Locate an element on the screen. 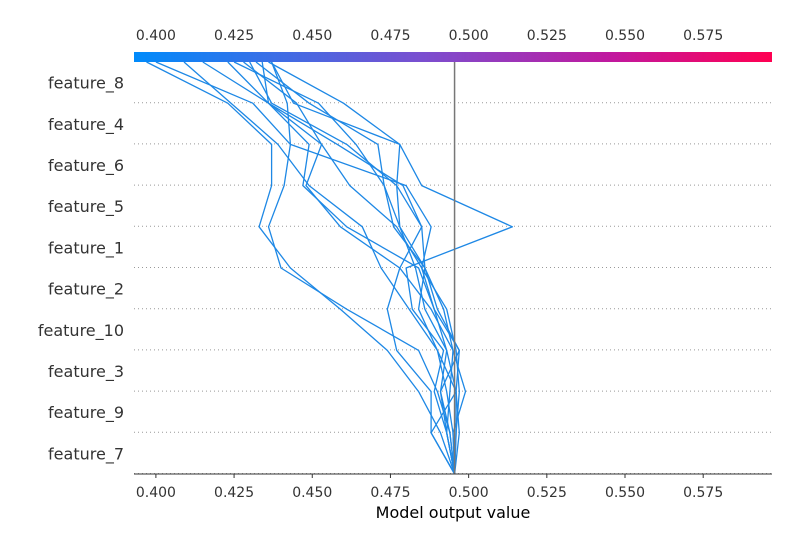  top-tick-label: 0.500 is located at coordinates (469, 36).